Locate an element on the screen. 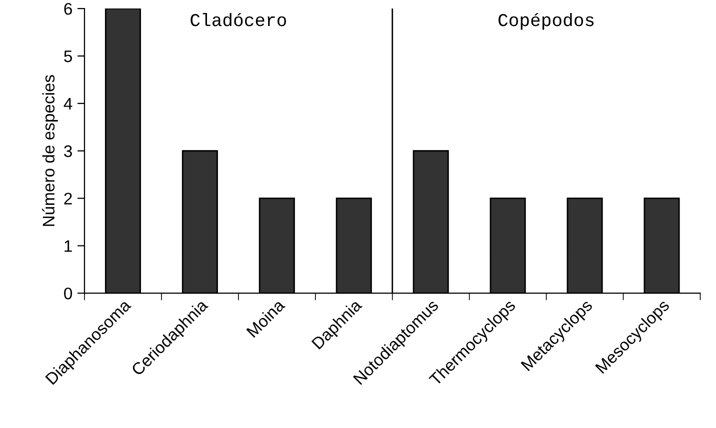 The width and height of the screenshot is (716, 428). annotation: Copépodos is located at coordinates (546, 21).